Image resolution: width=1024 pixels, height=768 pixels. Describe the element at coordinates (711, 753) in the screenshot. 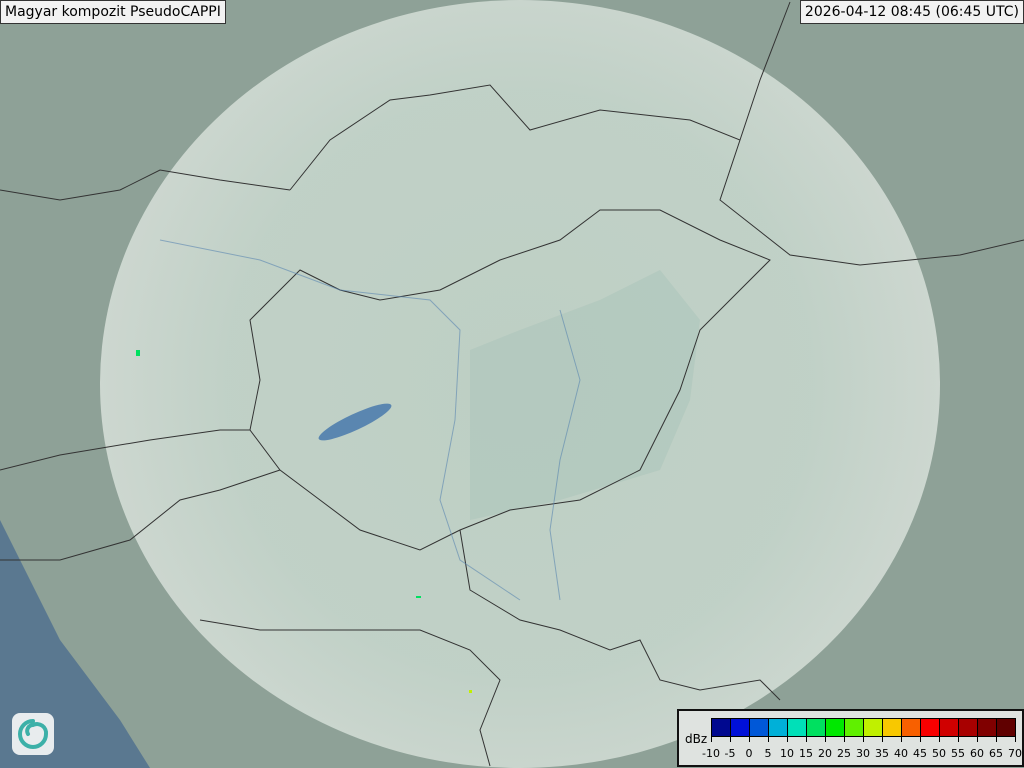

I see `legend-tick-label: -10` at that location.